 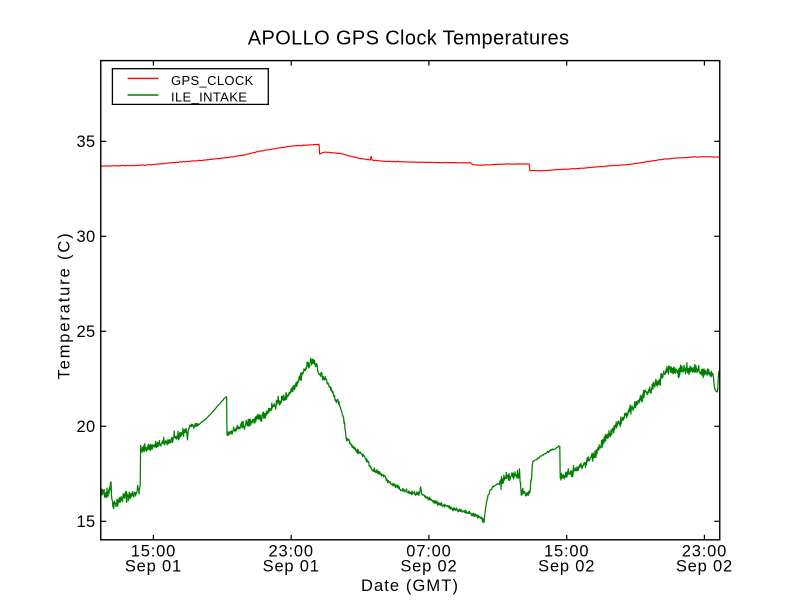 I want to click on svg-text: ILE_INTAKE, so click(x=209, y=96).